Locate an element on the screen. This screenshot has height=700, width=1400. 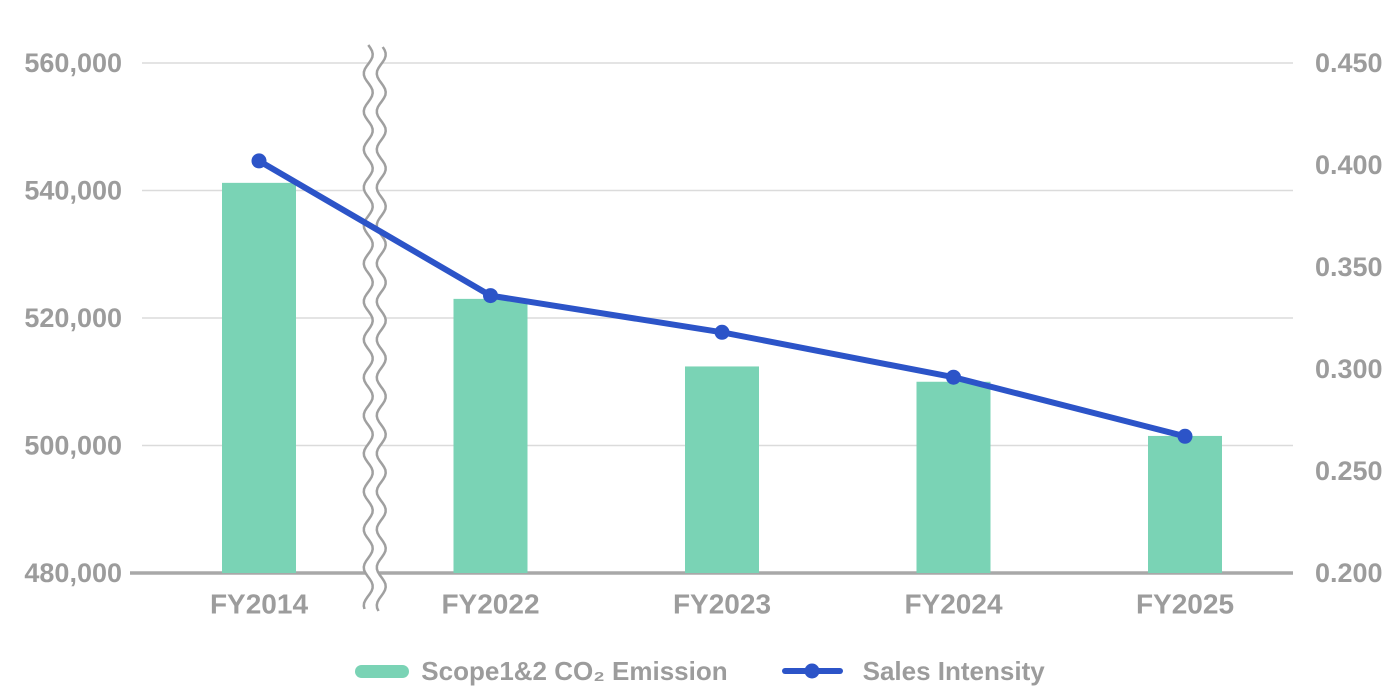
left-axis-tick-label: 480,000 is located at coordinates (73, 573).